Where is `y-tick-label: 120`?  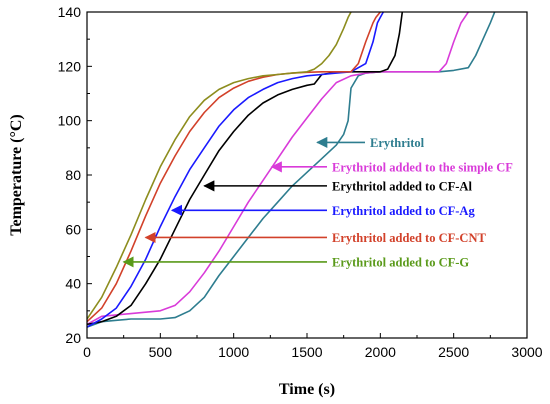 y-tick-label: 120 is located at coordinates (70, 66).